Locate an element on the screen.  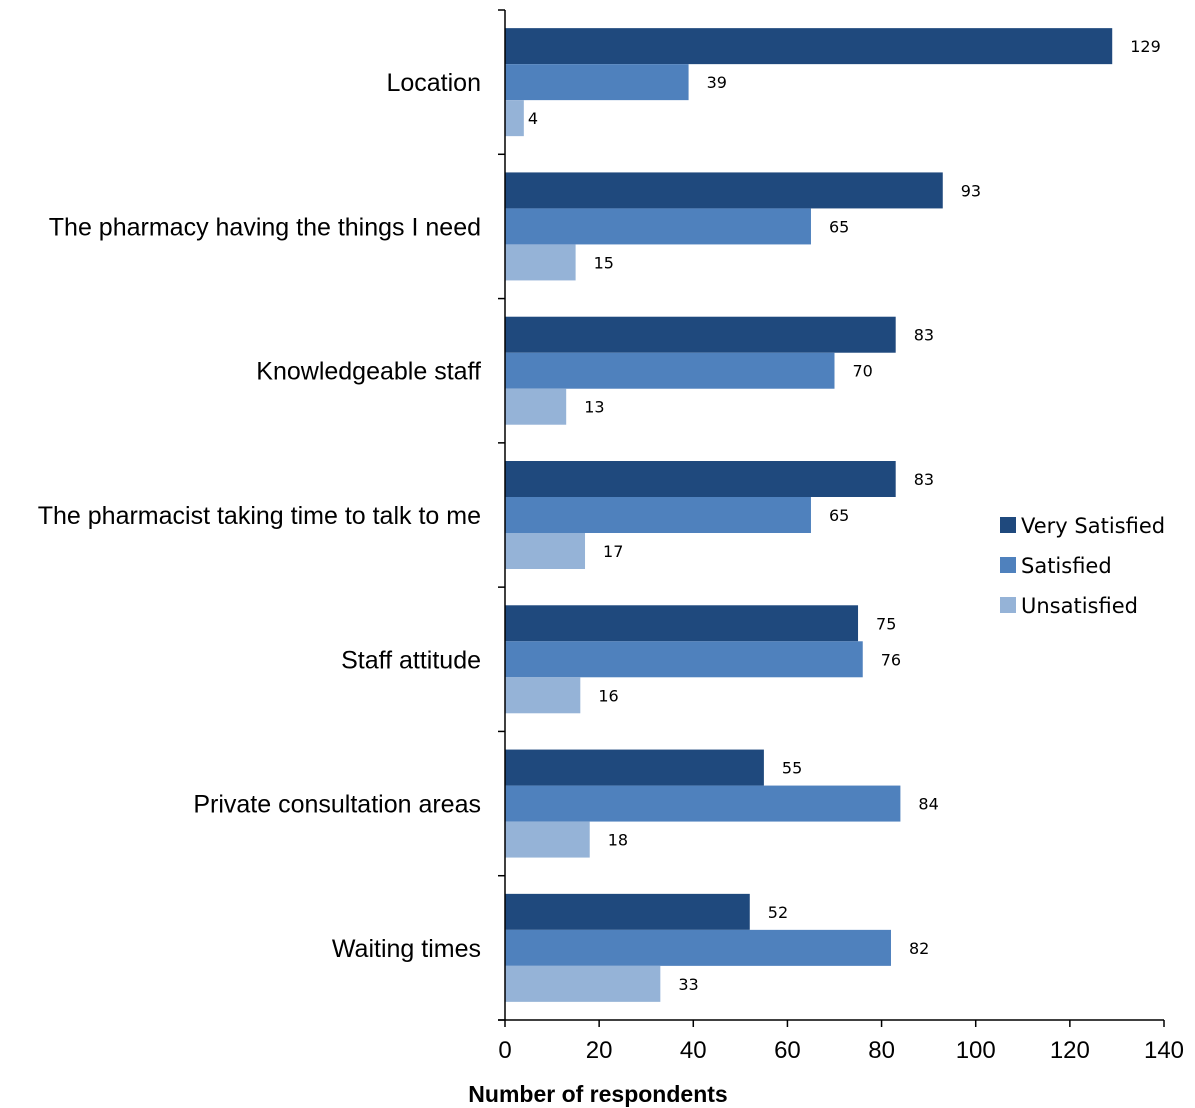
value-label: 76 is located at coordinates (891, 659).